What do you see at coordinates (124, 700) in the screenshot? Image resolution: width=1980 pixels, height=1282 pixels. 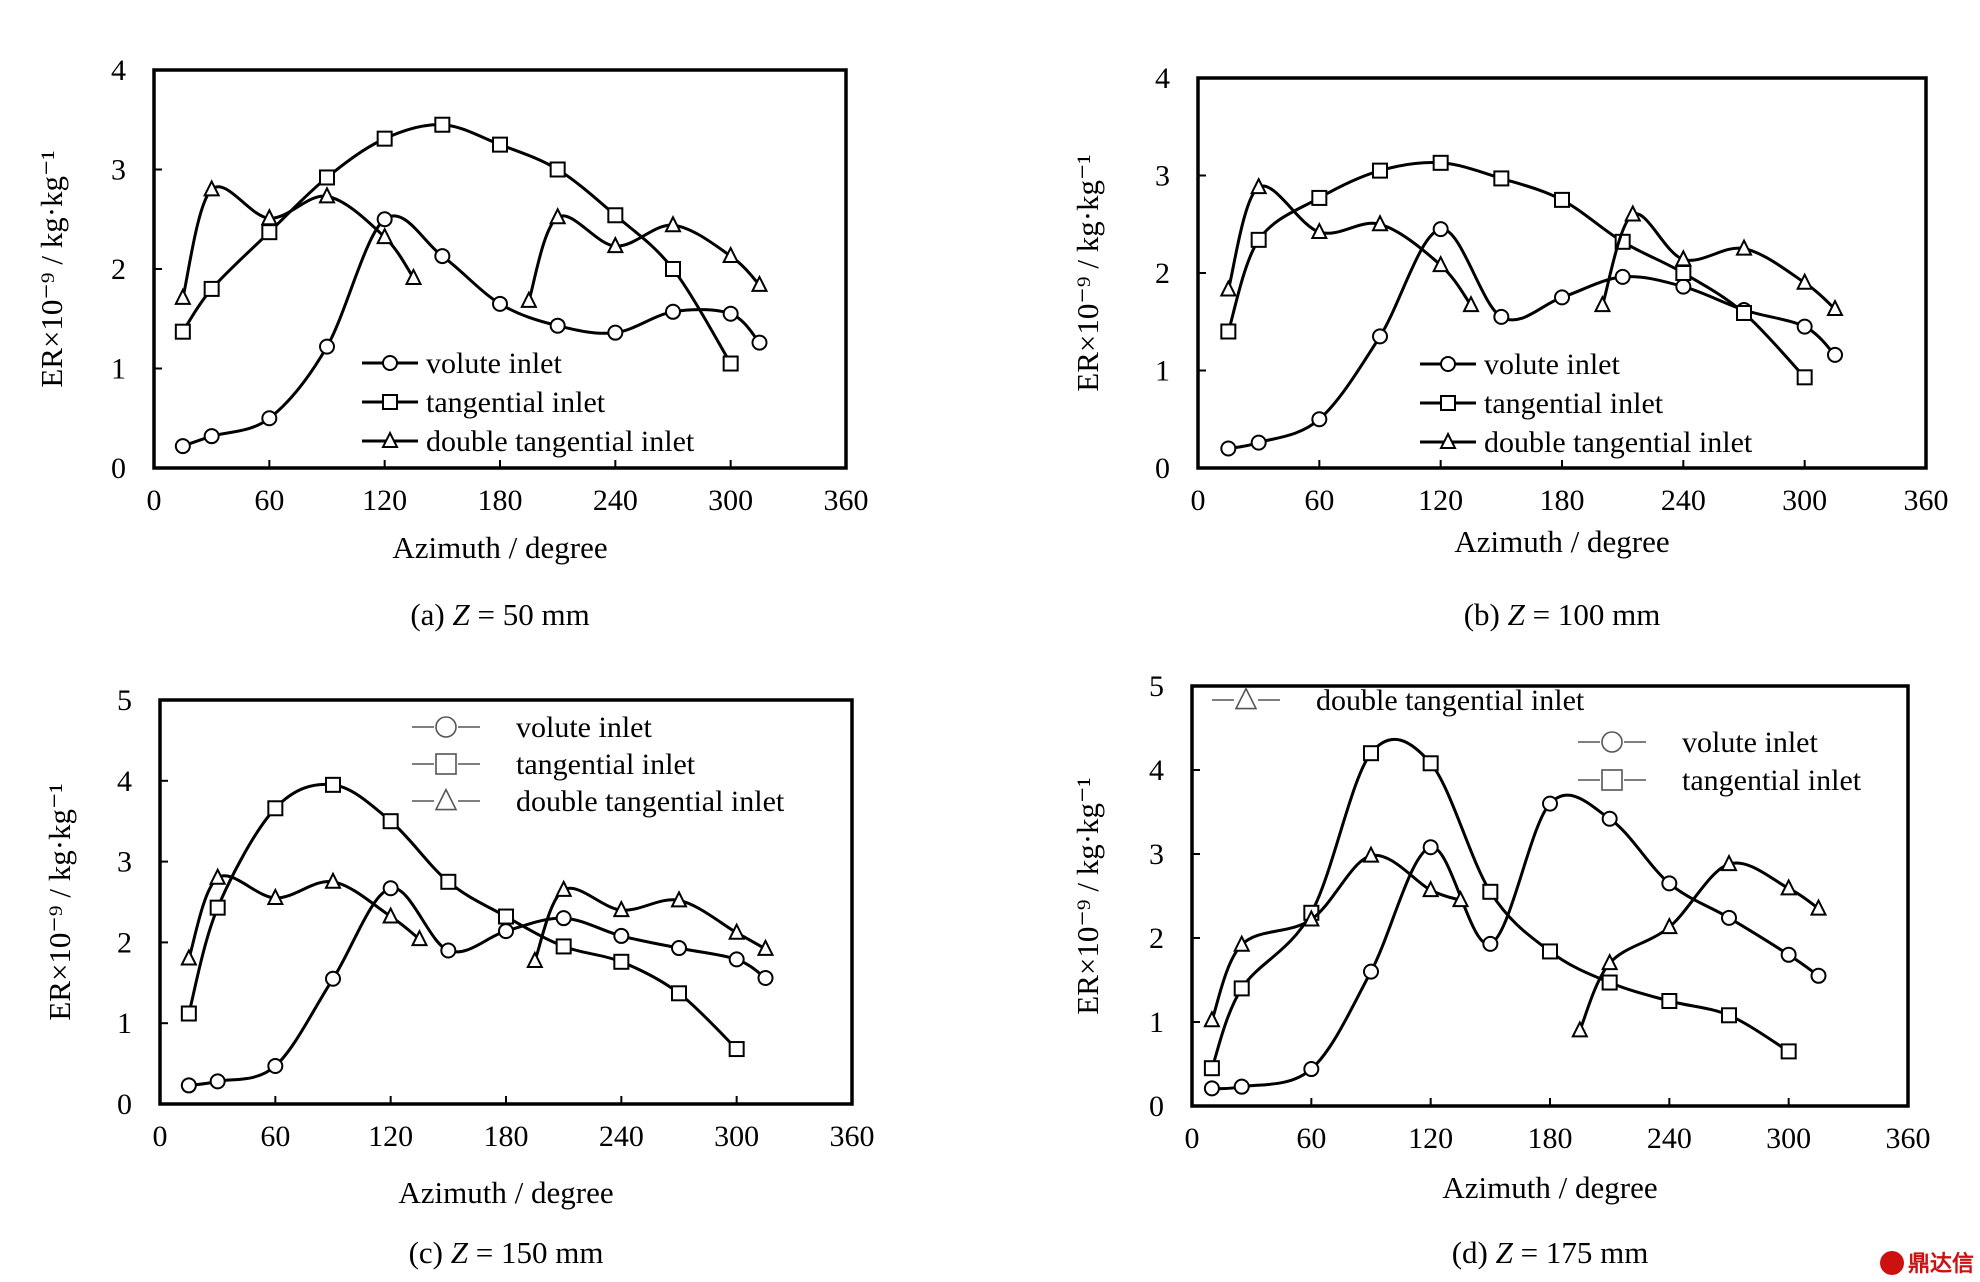 I see `y-tick-label: 5` at bounding box center [124, 700].